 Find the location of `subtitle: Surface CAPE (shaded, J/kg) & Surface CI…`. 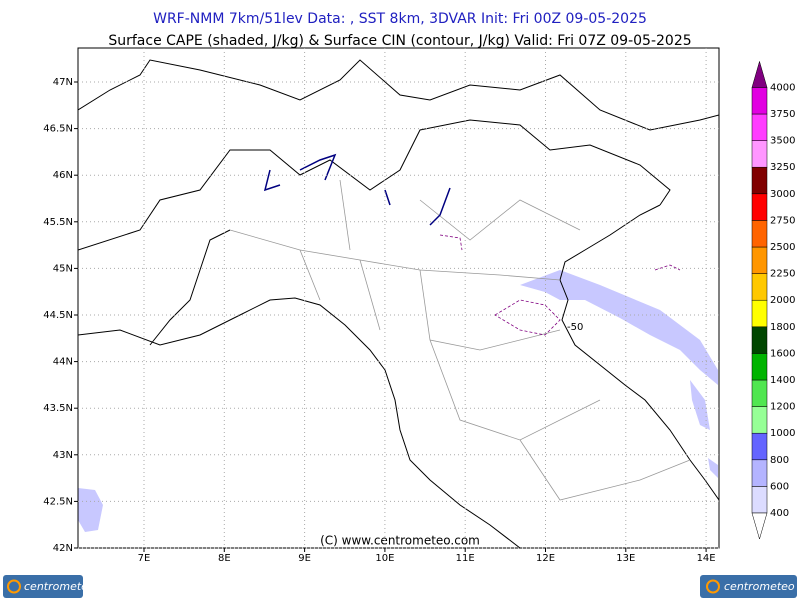

subtitle: Surface CAPE (shaded, J/kg) & Surface CI… is located at coordinates (399, 41).